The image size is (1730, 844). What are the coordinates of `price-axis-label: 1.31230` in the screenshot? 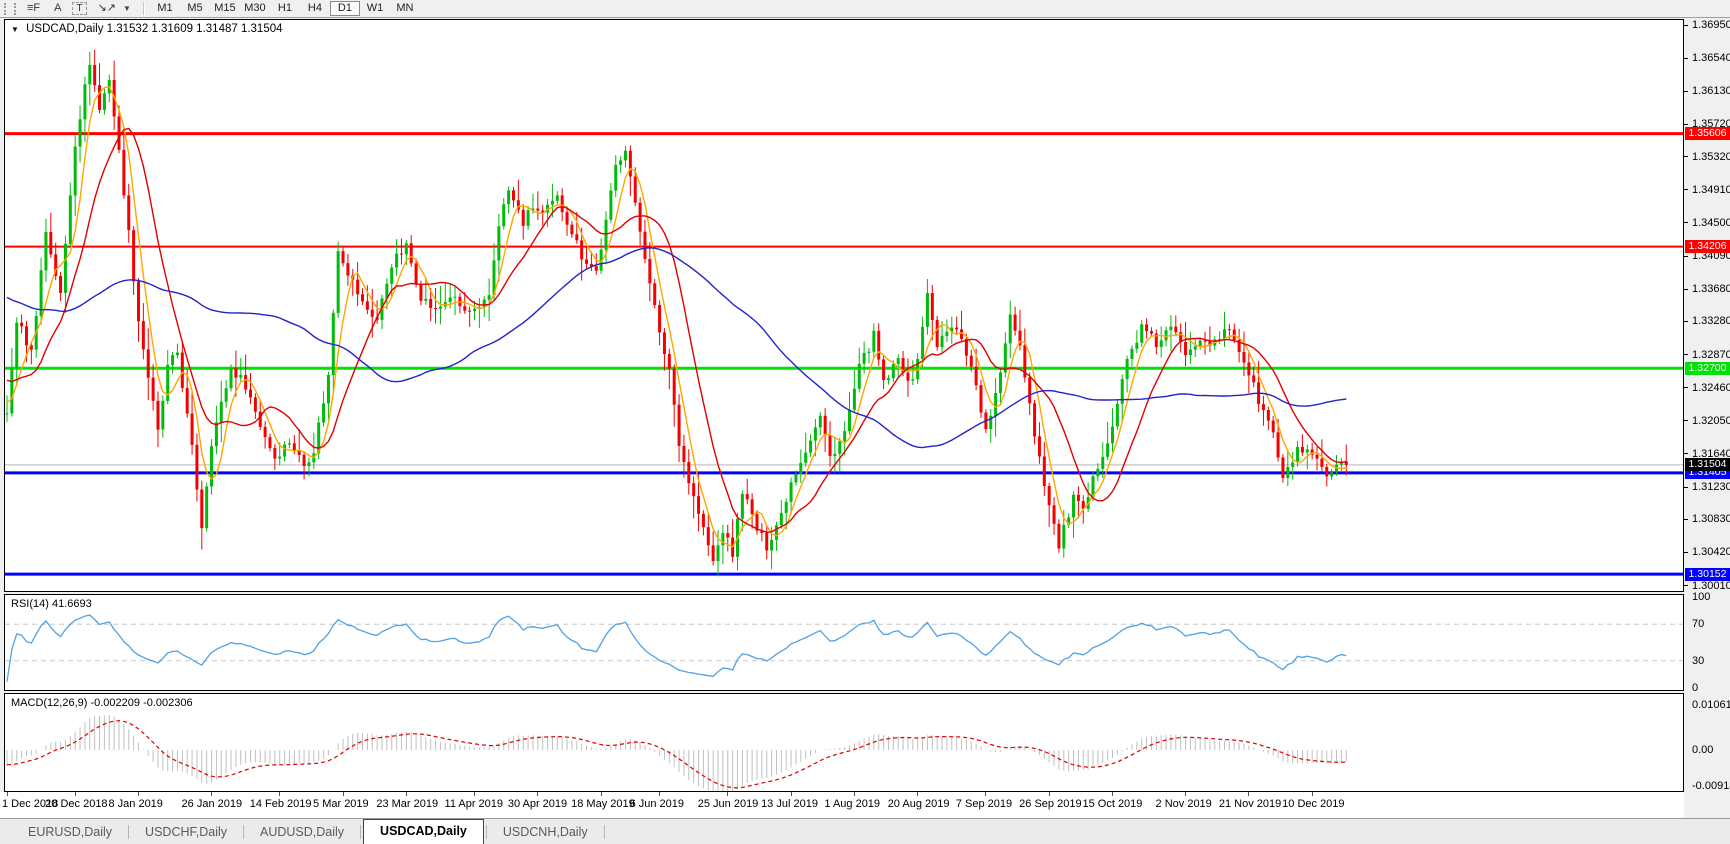 It's located at (1711, 487).